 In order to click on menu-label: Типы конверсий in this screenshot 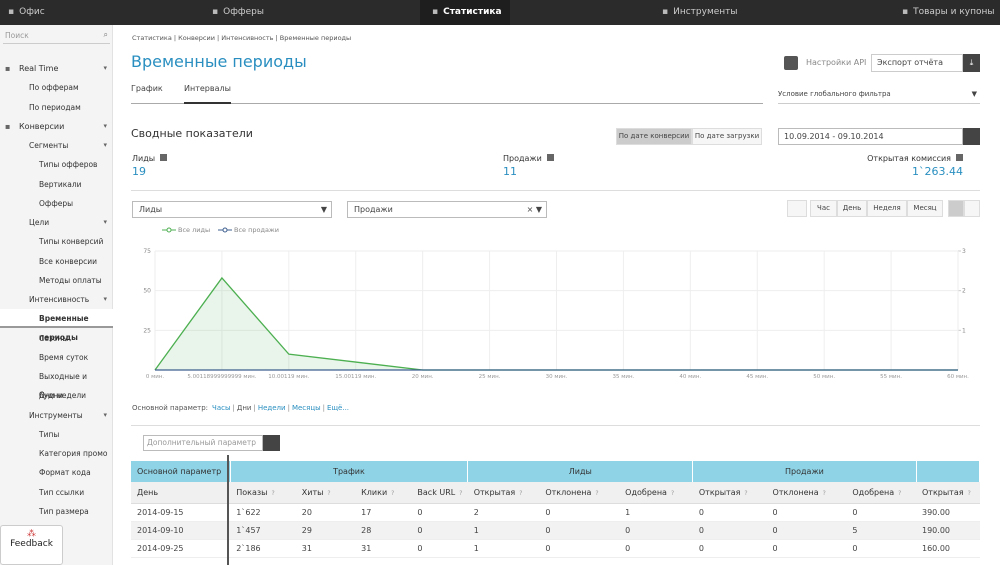, I will do `click(71, 242)`.